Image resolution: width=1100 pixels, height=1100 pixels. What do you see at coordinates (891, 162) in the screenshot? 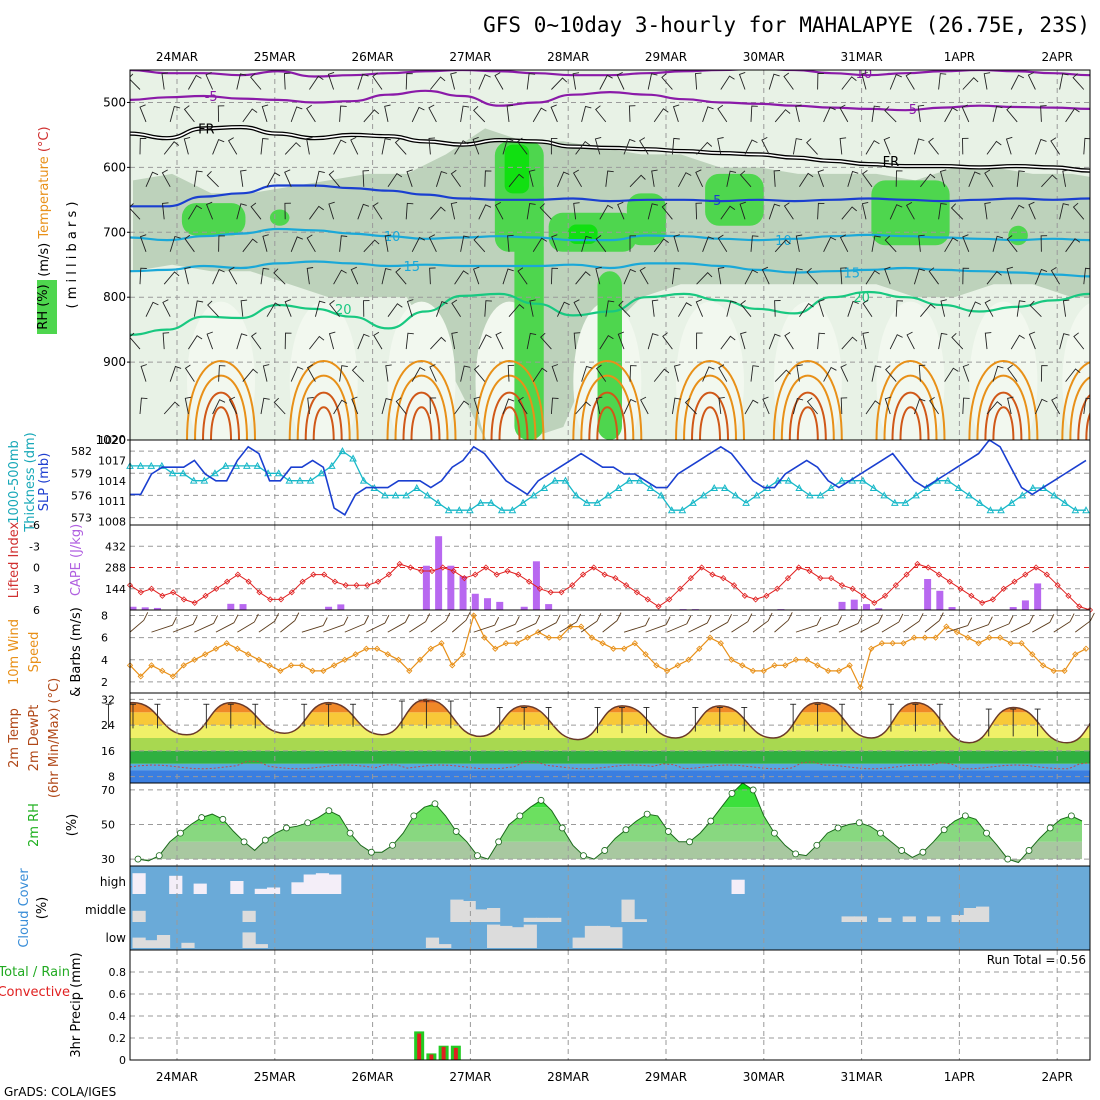
I see `isotherm-label: FR` at bounding box center [891, 162].